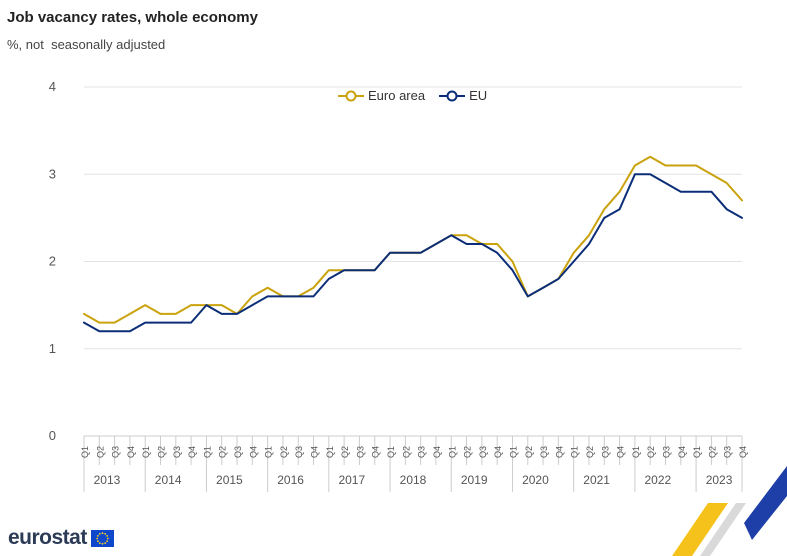 This screenshot has width=787, height=556. Describe the element at coordinates (107, 480) in the screenshot. I see `year-label: 2013` at that location.